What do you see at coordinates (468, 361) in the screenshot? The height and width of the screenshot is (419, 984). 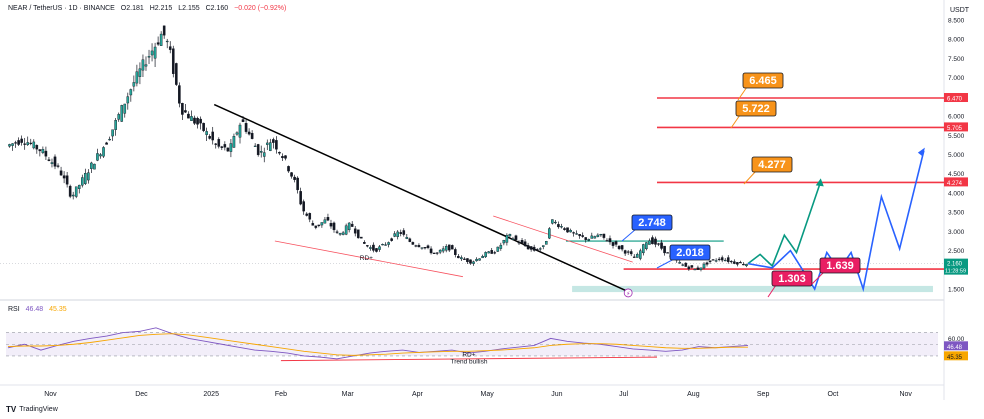 I see `rsi-note: Trend bullish` at bounding box center [468, 361].